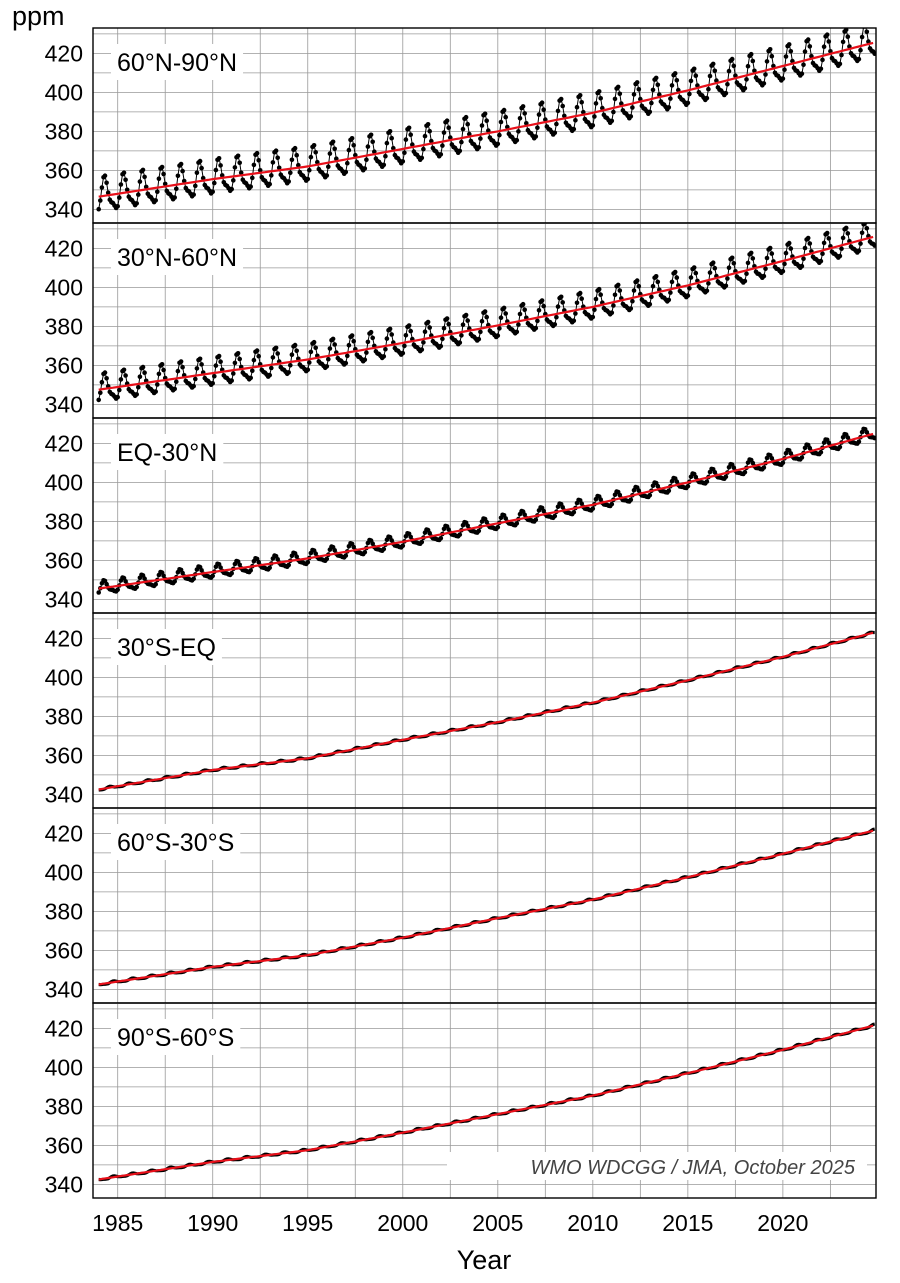 This screenshot has height=1283, width=900. Describe the element at coordinates (484, 710) in the screenshot. I see `panel-grid` at that location.